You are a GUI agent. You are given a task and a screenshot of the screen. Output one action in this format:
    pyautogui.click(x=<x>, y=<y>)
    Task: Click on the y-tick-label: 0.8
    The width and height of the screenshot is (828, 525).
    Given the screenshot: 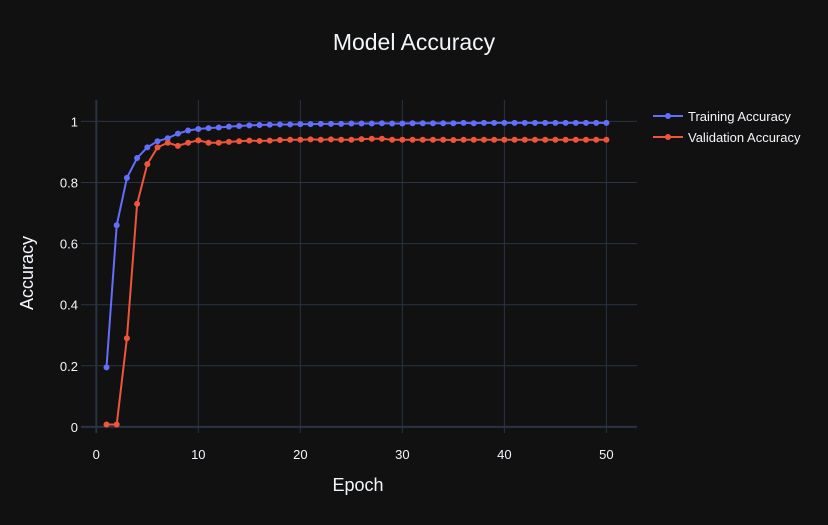 What is the action you would take?
    pyautogui.click(x=69, y=182)
    